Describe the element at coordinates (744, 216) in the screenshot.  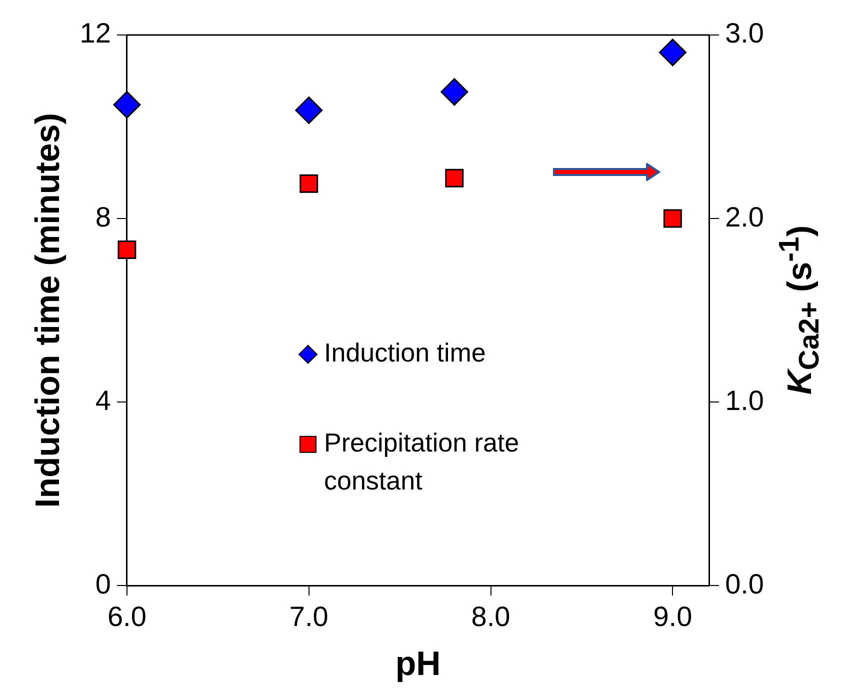
I see `y2-tick-label: 2.0` at that location.